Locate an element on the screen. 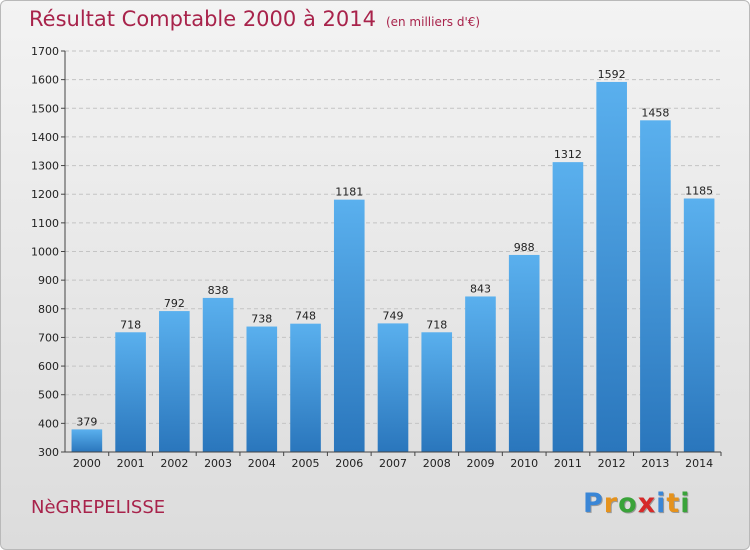 Image resolution: width=750 pixels, height=550 pixels. y-tick-label: 1200 is located at coordinates (45, 194).